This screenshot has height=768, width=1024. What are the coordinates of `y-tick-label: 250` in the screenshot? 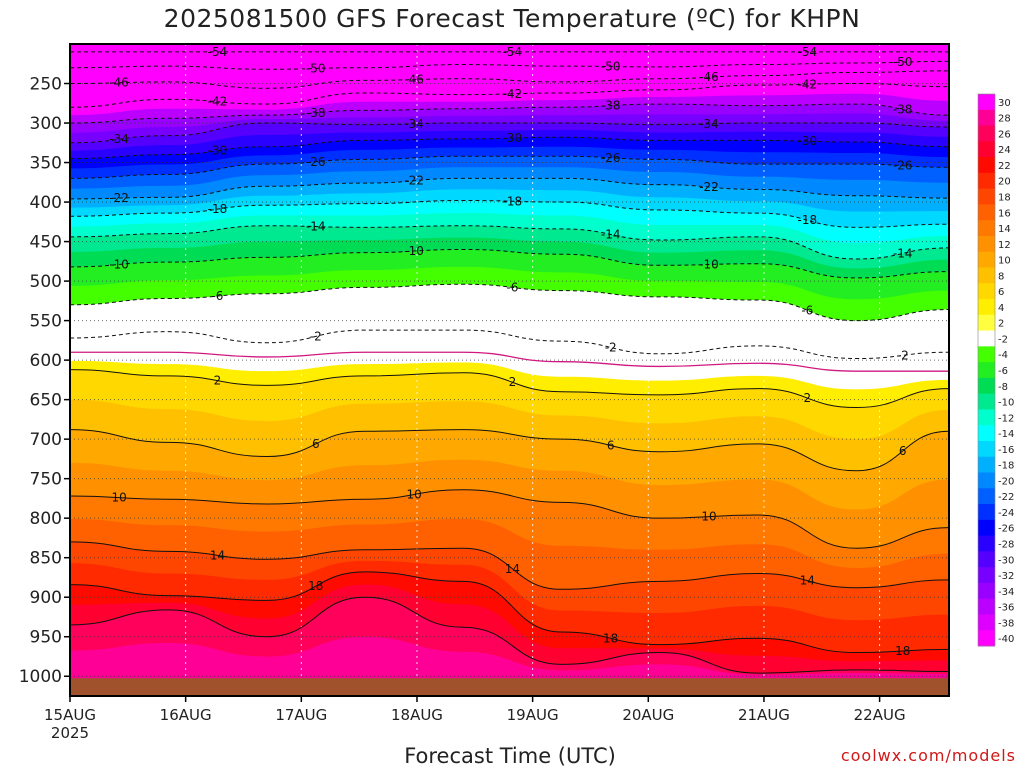 It's located at (46, 85).